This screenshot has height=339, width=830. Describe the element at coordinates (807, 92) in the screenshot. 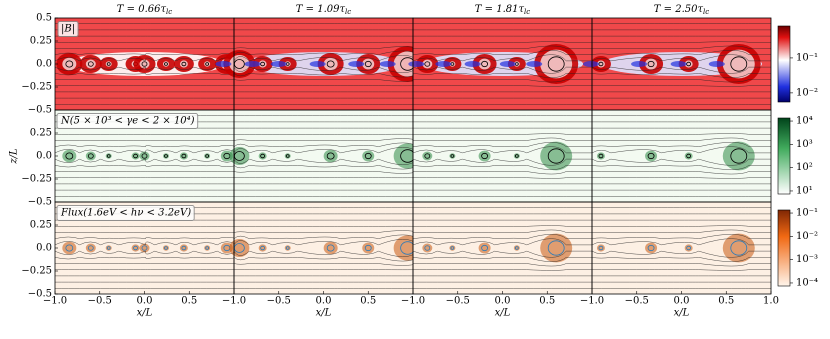

I see `colorbar-tick-label: 10⁻²` at that location.